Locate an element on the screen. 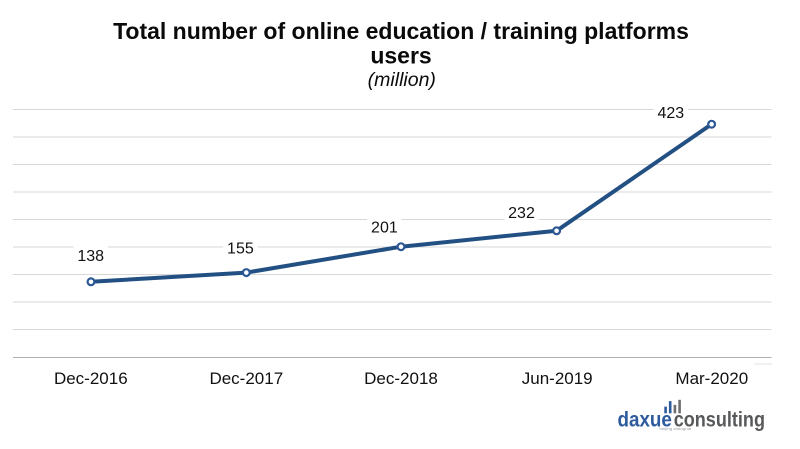 Image resolution: width=800 pixels, height=449 pixels. svg-text: Jun-2019 is located at coordinates (557, 378).